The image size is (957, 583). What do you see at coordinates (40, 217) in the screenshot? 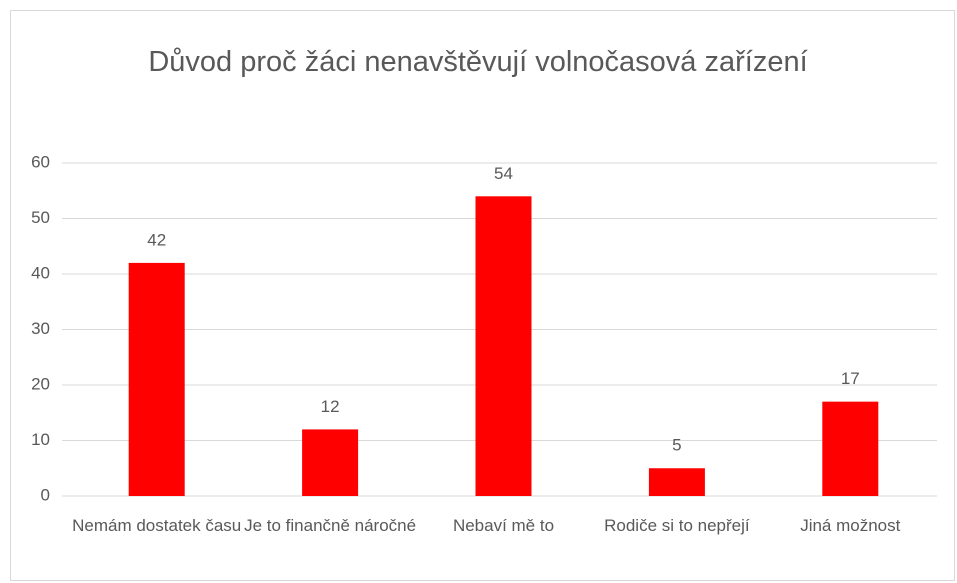
I see `y-tick-label: 50` at bounding box center [40, 217].